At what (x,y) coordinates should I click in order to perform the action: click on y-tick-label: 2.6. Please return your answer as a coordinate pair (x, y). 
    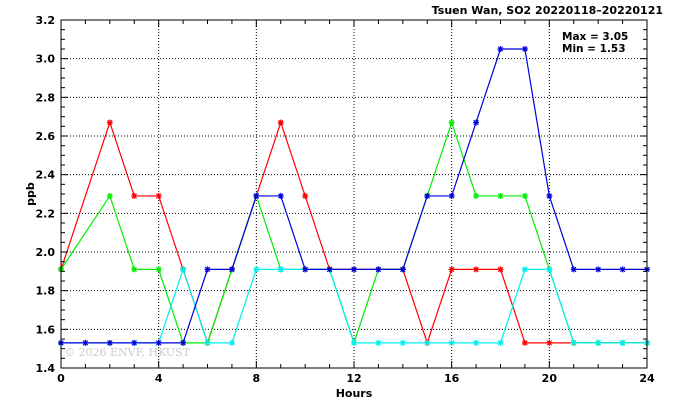
    Looking at the image, I should click on (46, 136).